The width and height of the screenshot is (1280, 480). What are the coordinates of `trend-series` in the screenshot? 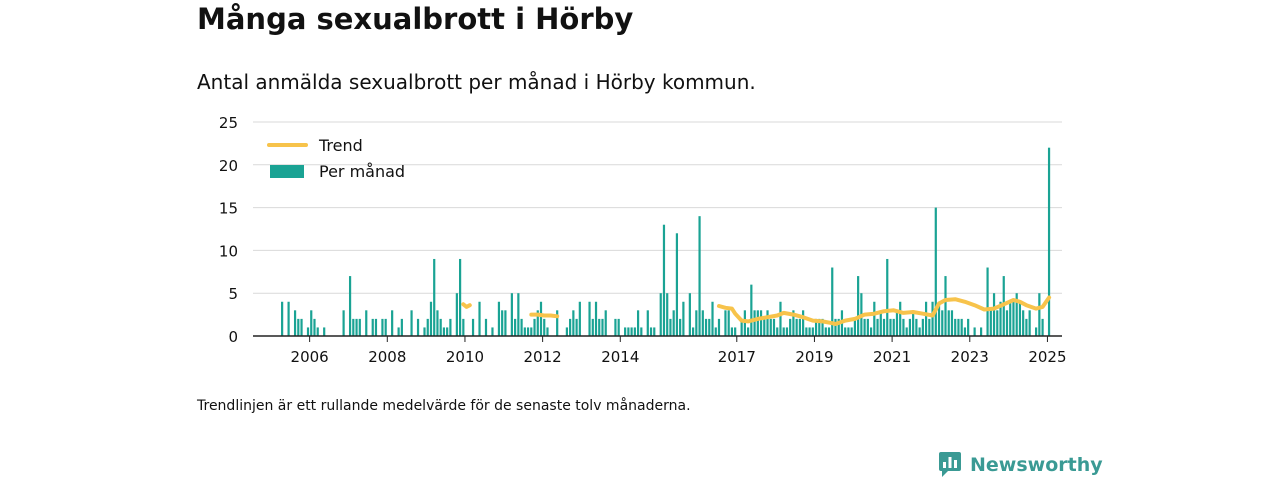 It's located at (756, 310).